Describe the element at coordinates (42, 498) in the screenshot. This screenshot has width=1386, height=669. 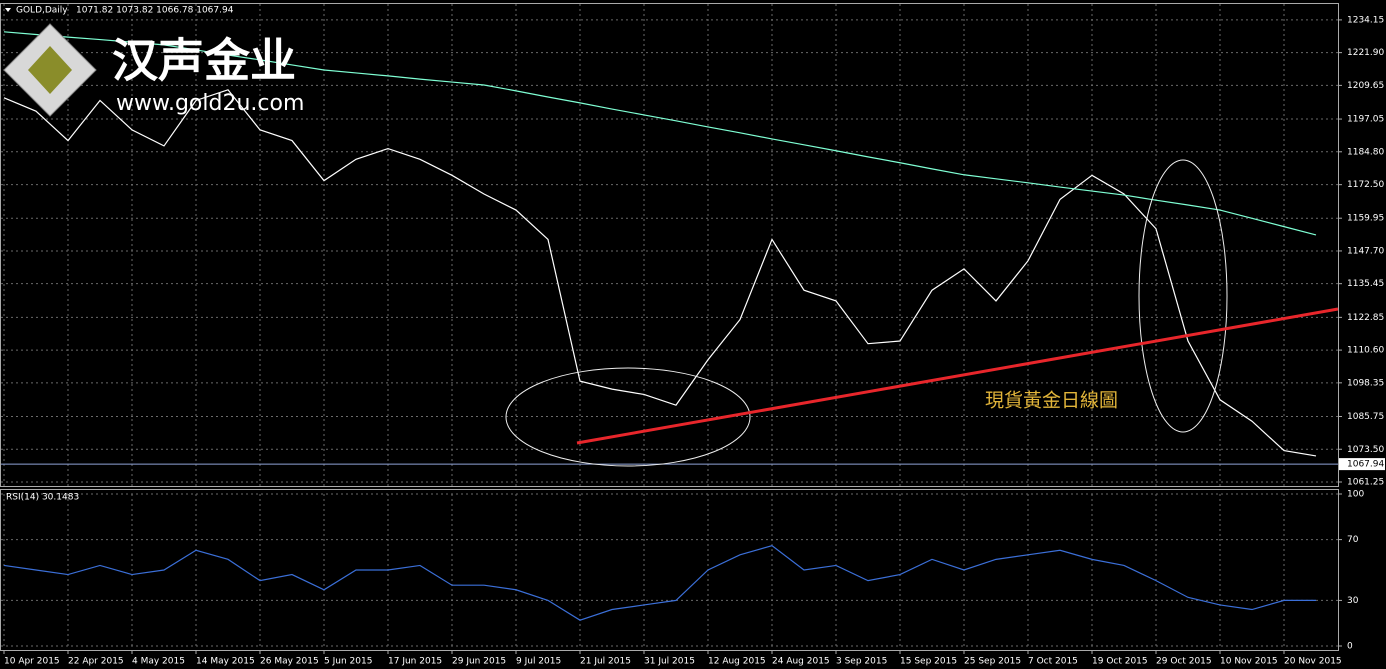
I see `rsi-title: RSI(14) 30.1483` at that location.